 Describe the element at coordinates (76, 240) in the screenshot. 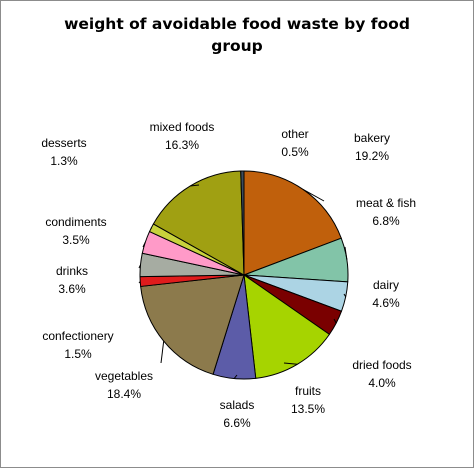

I see `slice-value-condiments: 3.5%` at that location.